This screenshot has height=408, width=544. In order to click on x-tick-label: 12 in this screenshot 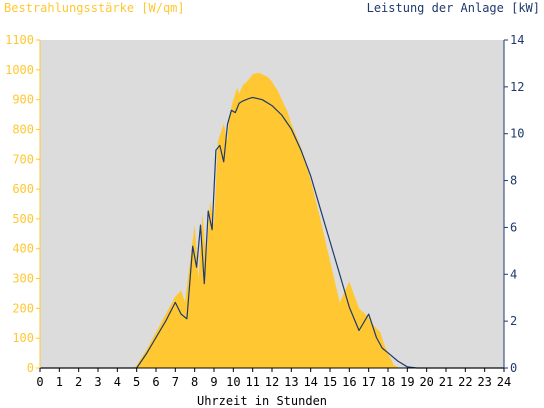, I will do `click(272, 382)`.